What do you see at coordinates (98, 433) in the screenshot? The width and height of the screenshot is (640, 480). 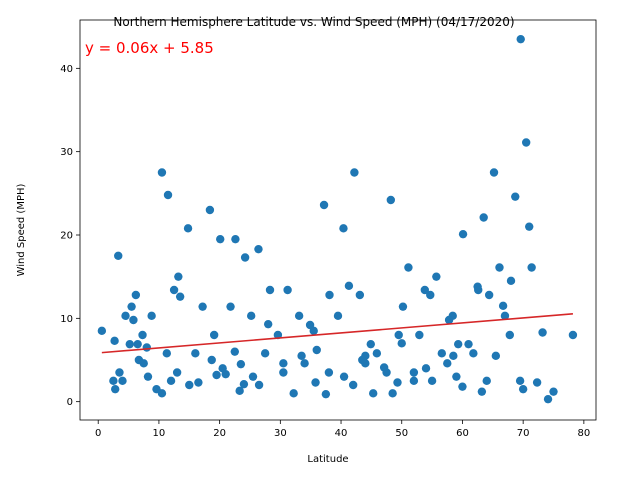 I see `x-tick-label: 0` at bounding box center [98, 433].